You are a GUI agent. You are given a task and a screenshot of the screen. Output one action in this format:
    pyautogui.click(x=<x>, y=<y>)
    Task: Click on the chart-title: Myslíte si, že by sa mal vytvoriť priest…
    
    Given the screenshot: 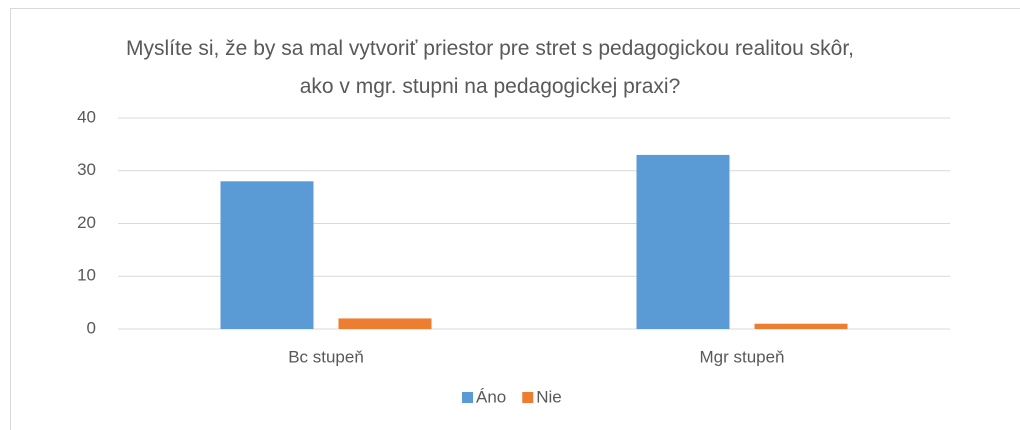 What is the action you would take?
    pyautogui.click(x=490, y=67)
    